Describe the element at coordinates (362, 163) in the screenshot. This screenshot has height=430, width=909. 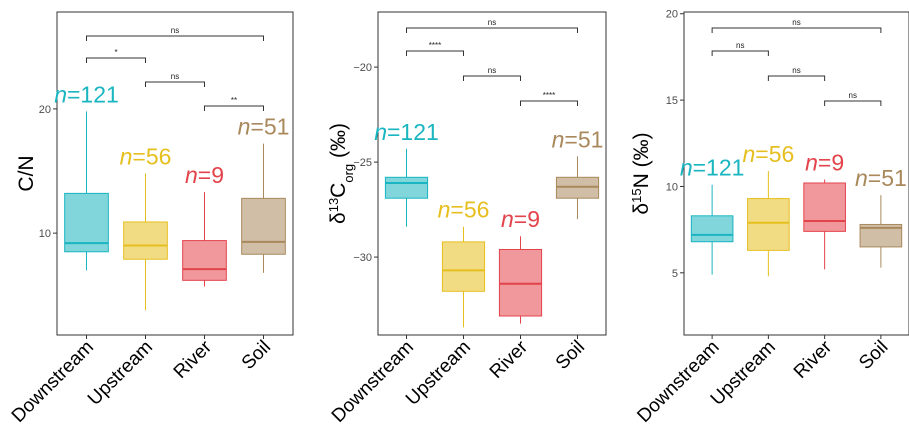
I see `y-tick-label: −25` at that location.